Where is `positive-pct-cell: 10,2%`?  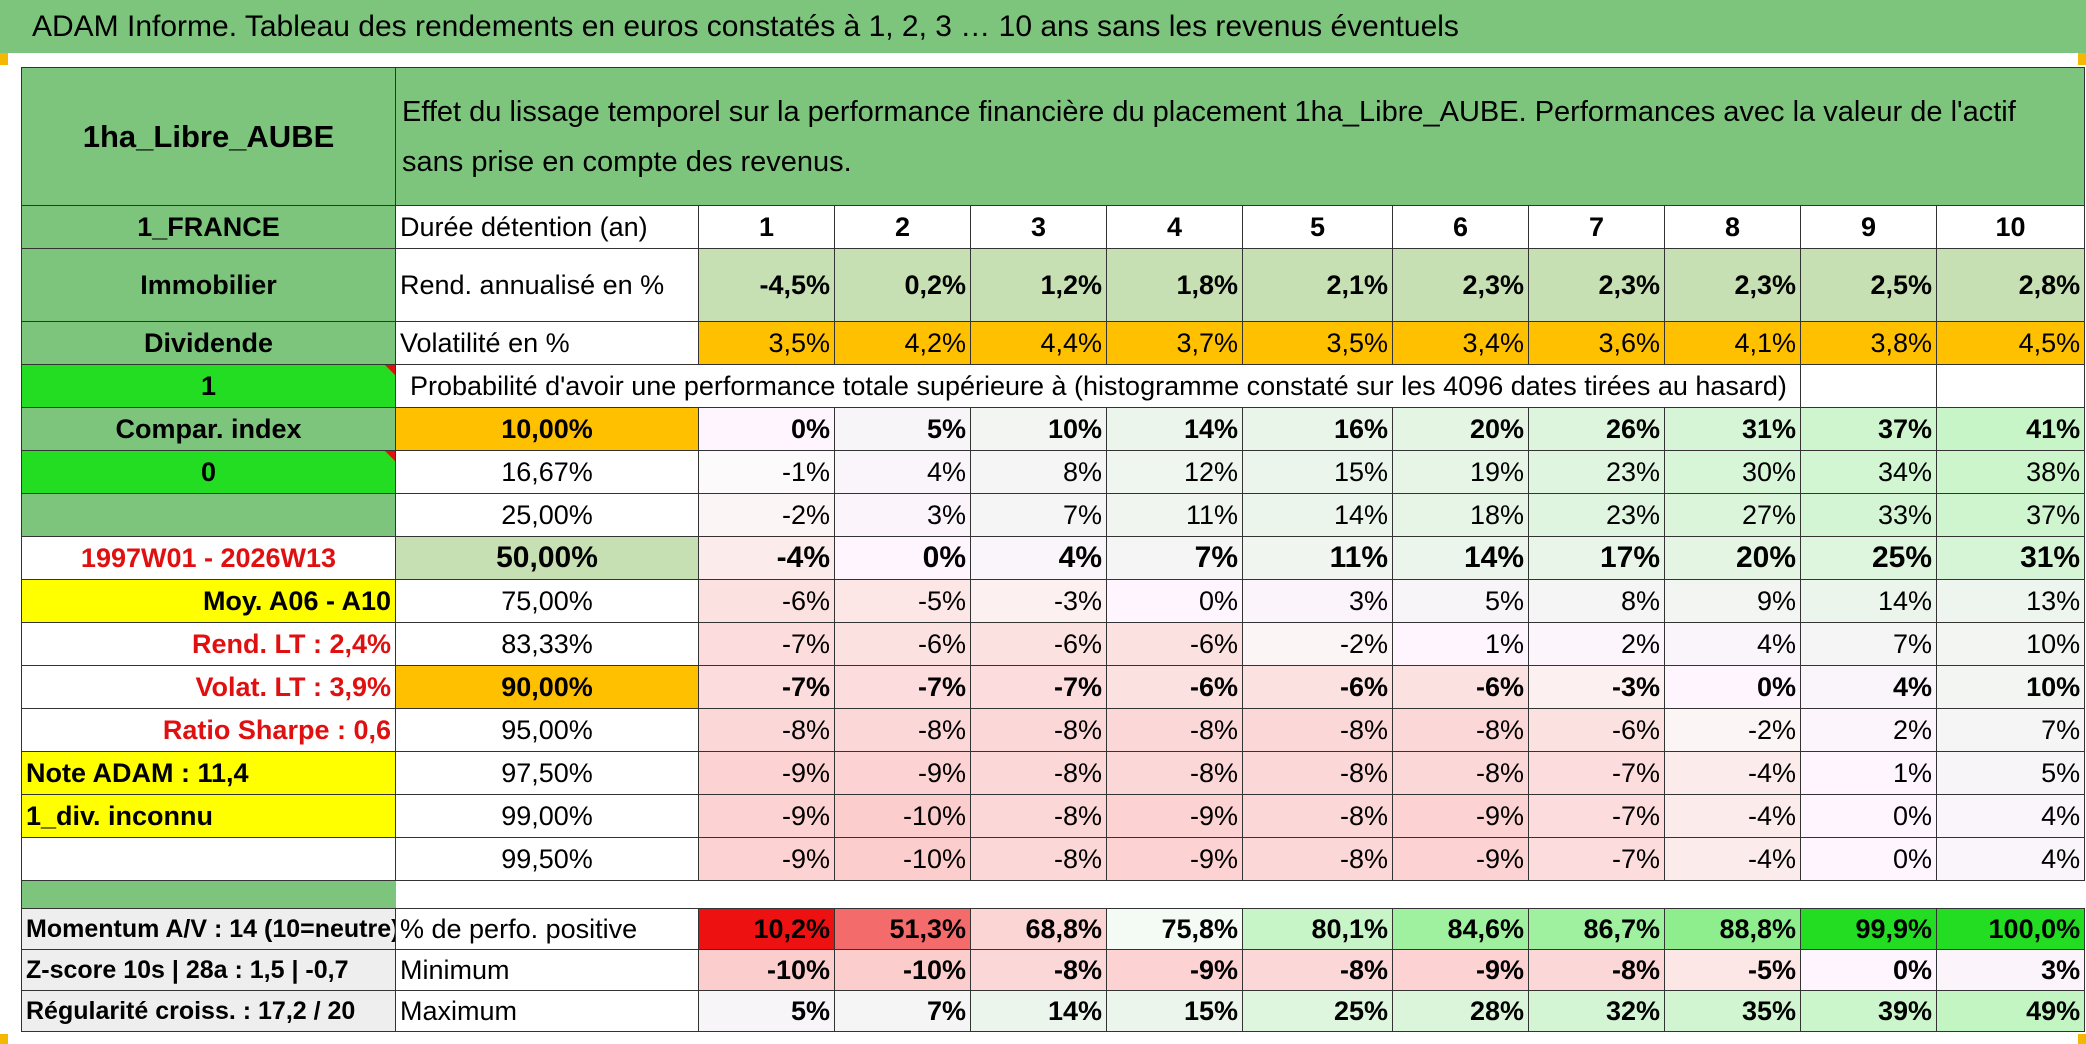
positive-pct-cell: 10,2% is located at coordinates (766, 929).